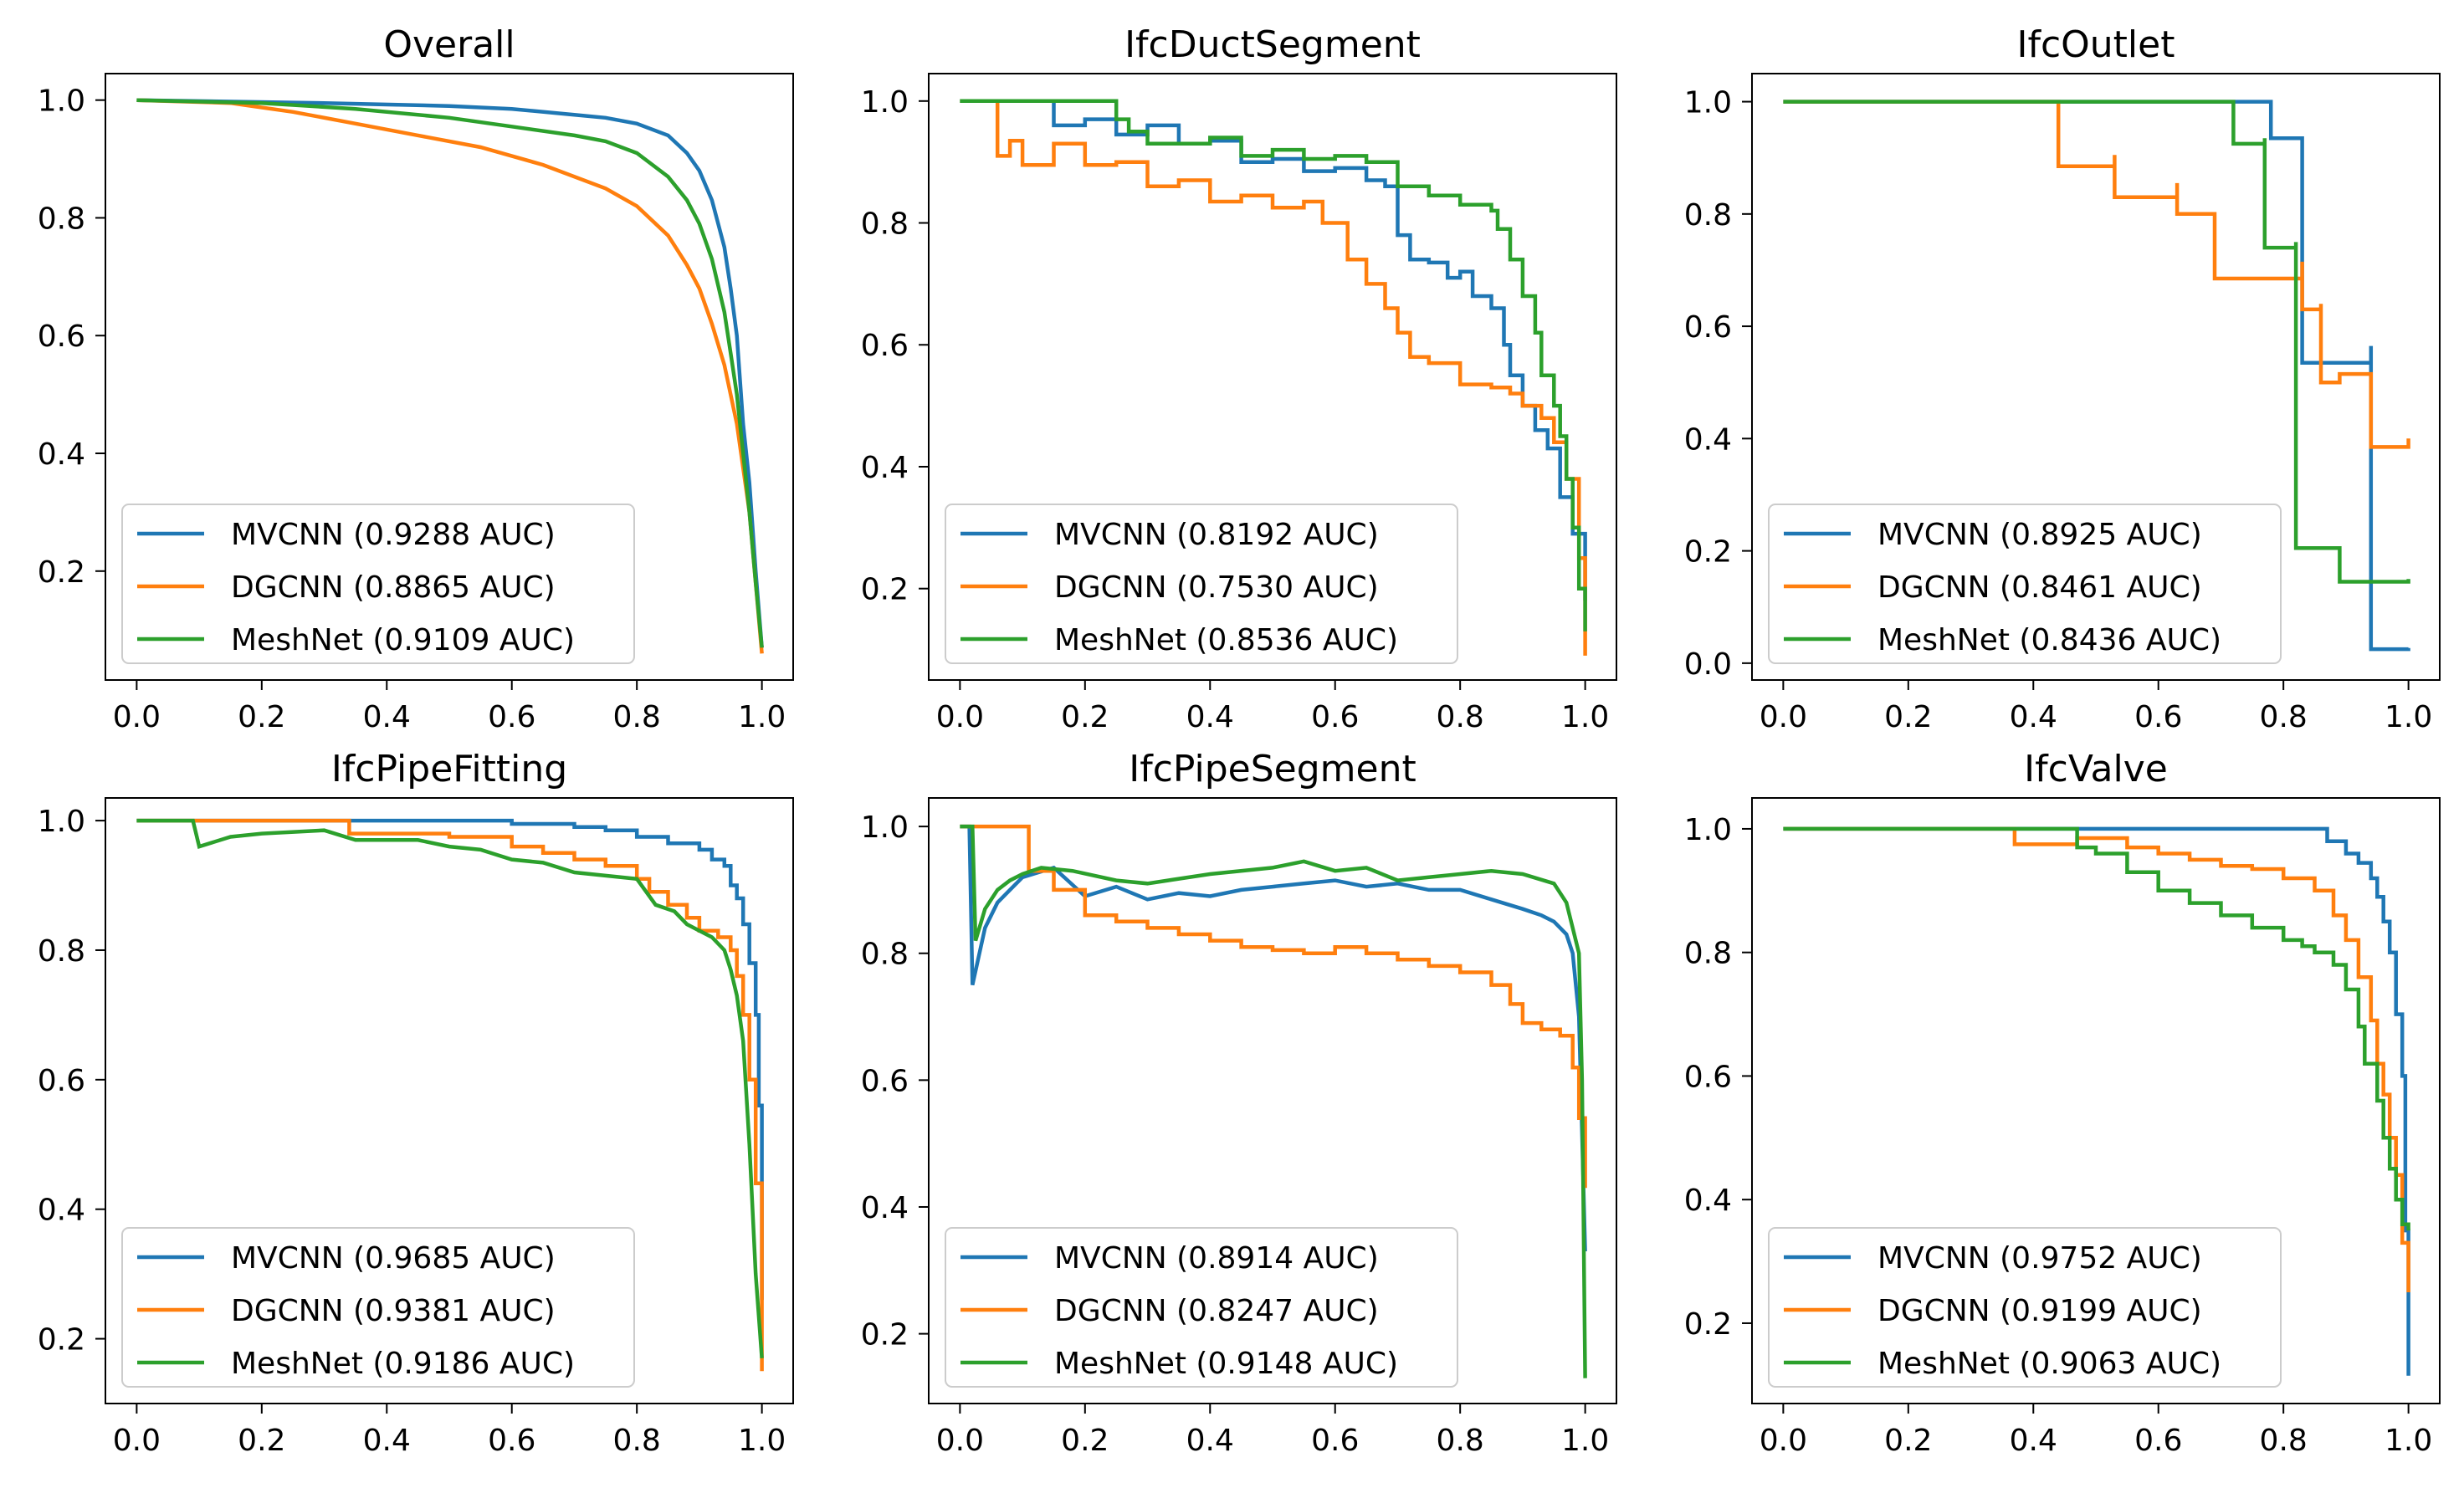  Describe the element at coordinates (2096, 44) in the screenshot. I see `chart-title: IfcOutlet` at that location.